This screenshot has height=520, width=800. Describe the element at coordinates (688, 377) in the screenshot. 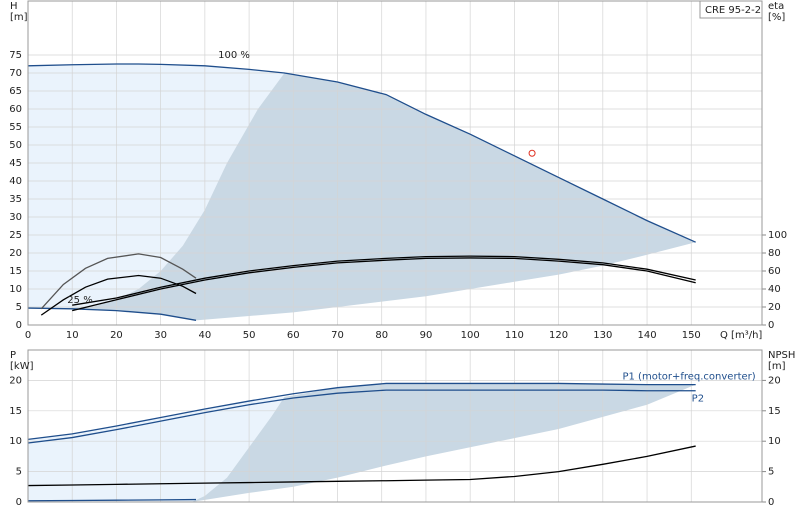

I see `series-label: P1 (motor+freq.converter)` at that location.